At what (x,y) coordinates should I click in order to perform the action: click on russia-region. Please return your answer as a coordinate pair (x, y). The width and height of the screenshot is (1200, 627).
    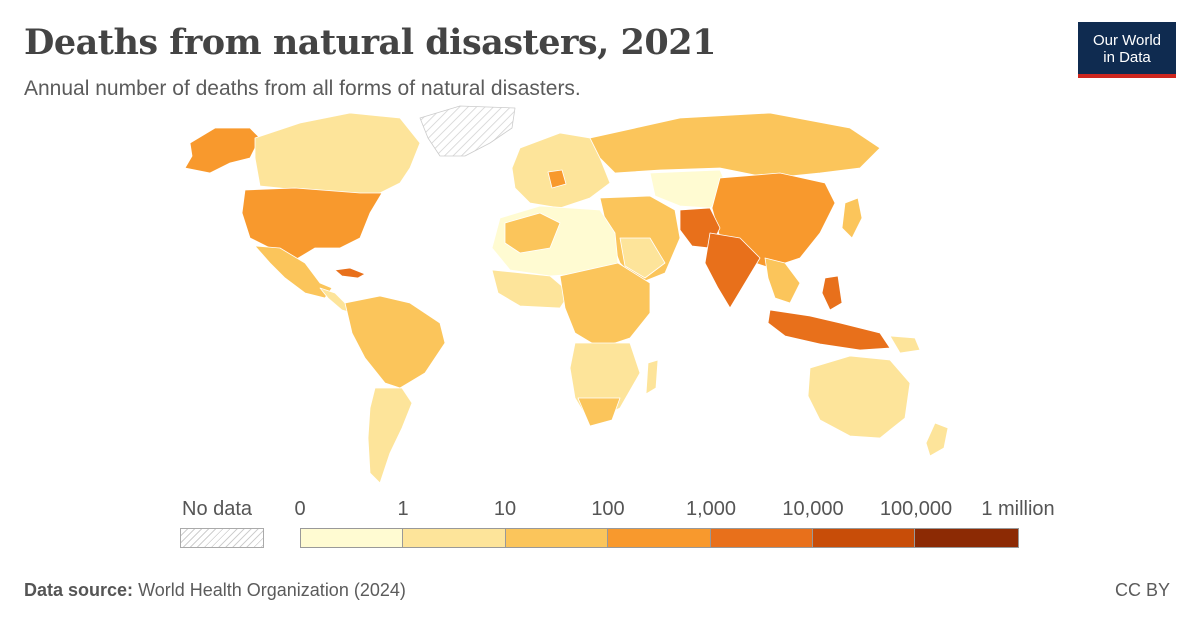
    Looking at the image, I should click on (735, 145).